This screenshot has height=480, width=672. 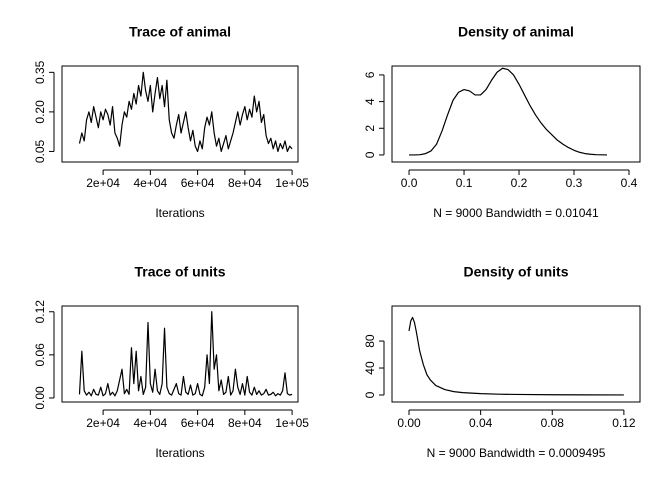 What do you see at coordinates (370, 368) in the screenshot?
I see `y-tick-label: 40` at bounding box center [370, 368].